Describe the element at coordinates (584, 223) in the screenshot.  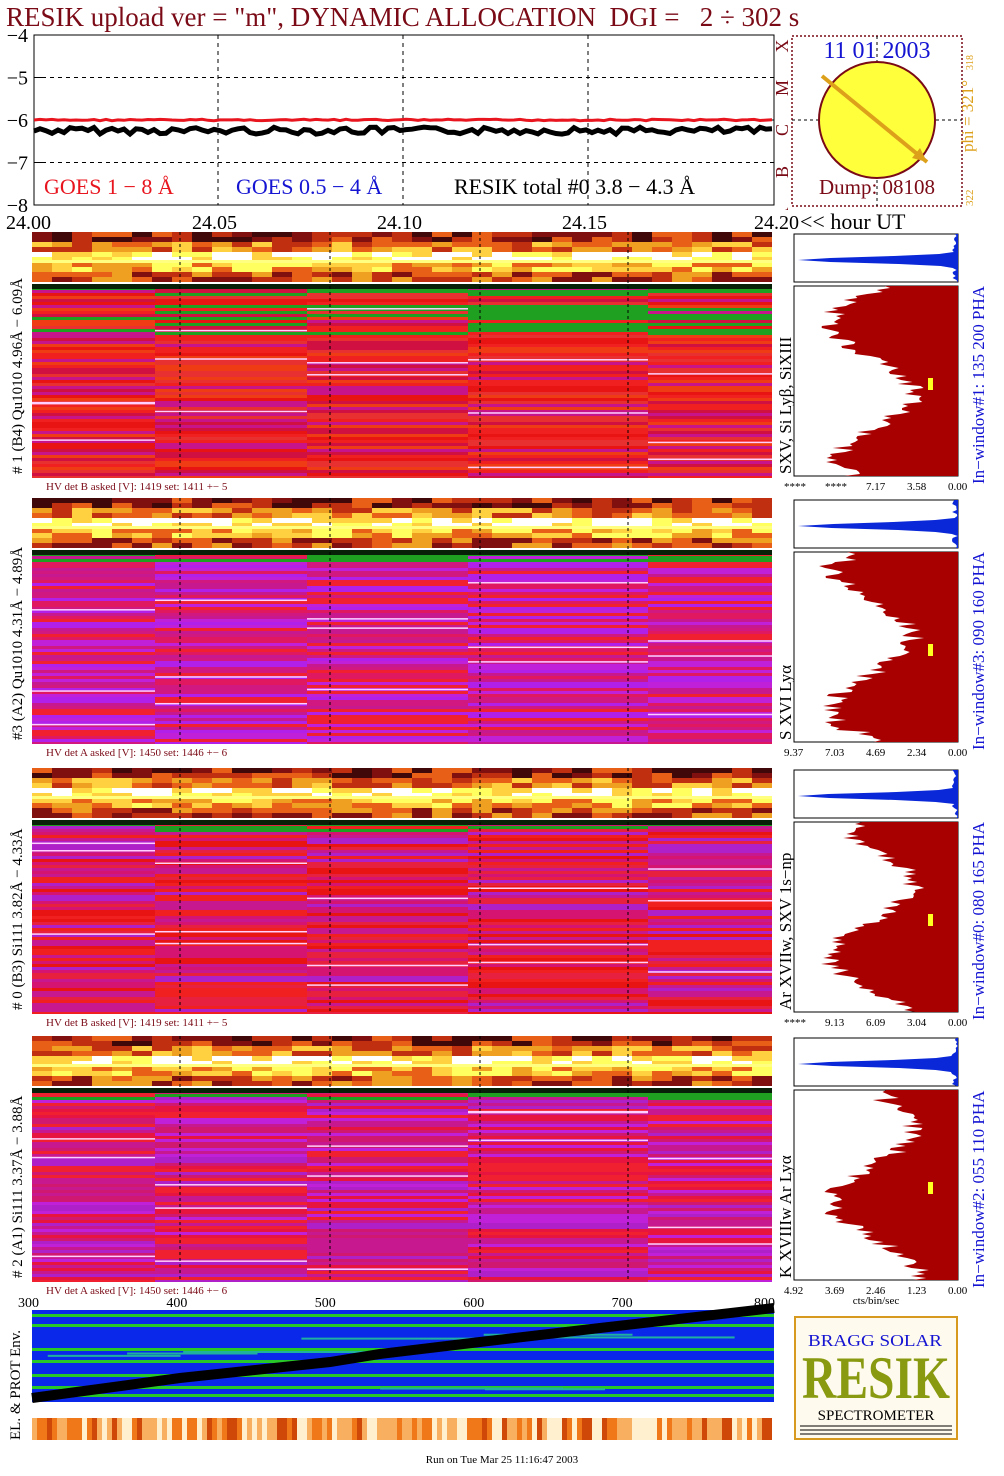
I see `x-tick-label: 24.15` at that location.